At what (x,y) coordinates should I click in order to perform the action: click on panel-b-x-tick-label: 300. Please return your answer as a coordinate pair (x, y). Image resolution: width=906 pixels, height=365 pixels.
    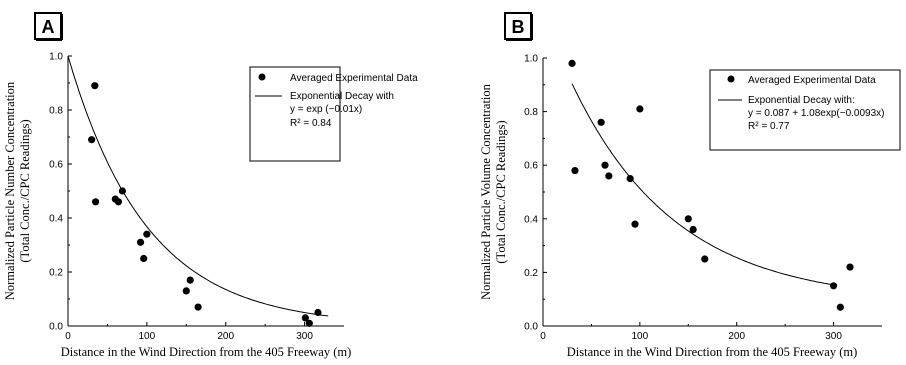
    Looking at the image, I should click on (833, 336).